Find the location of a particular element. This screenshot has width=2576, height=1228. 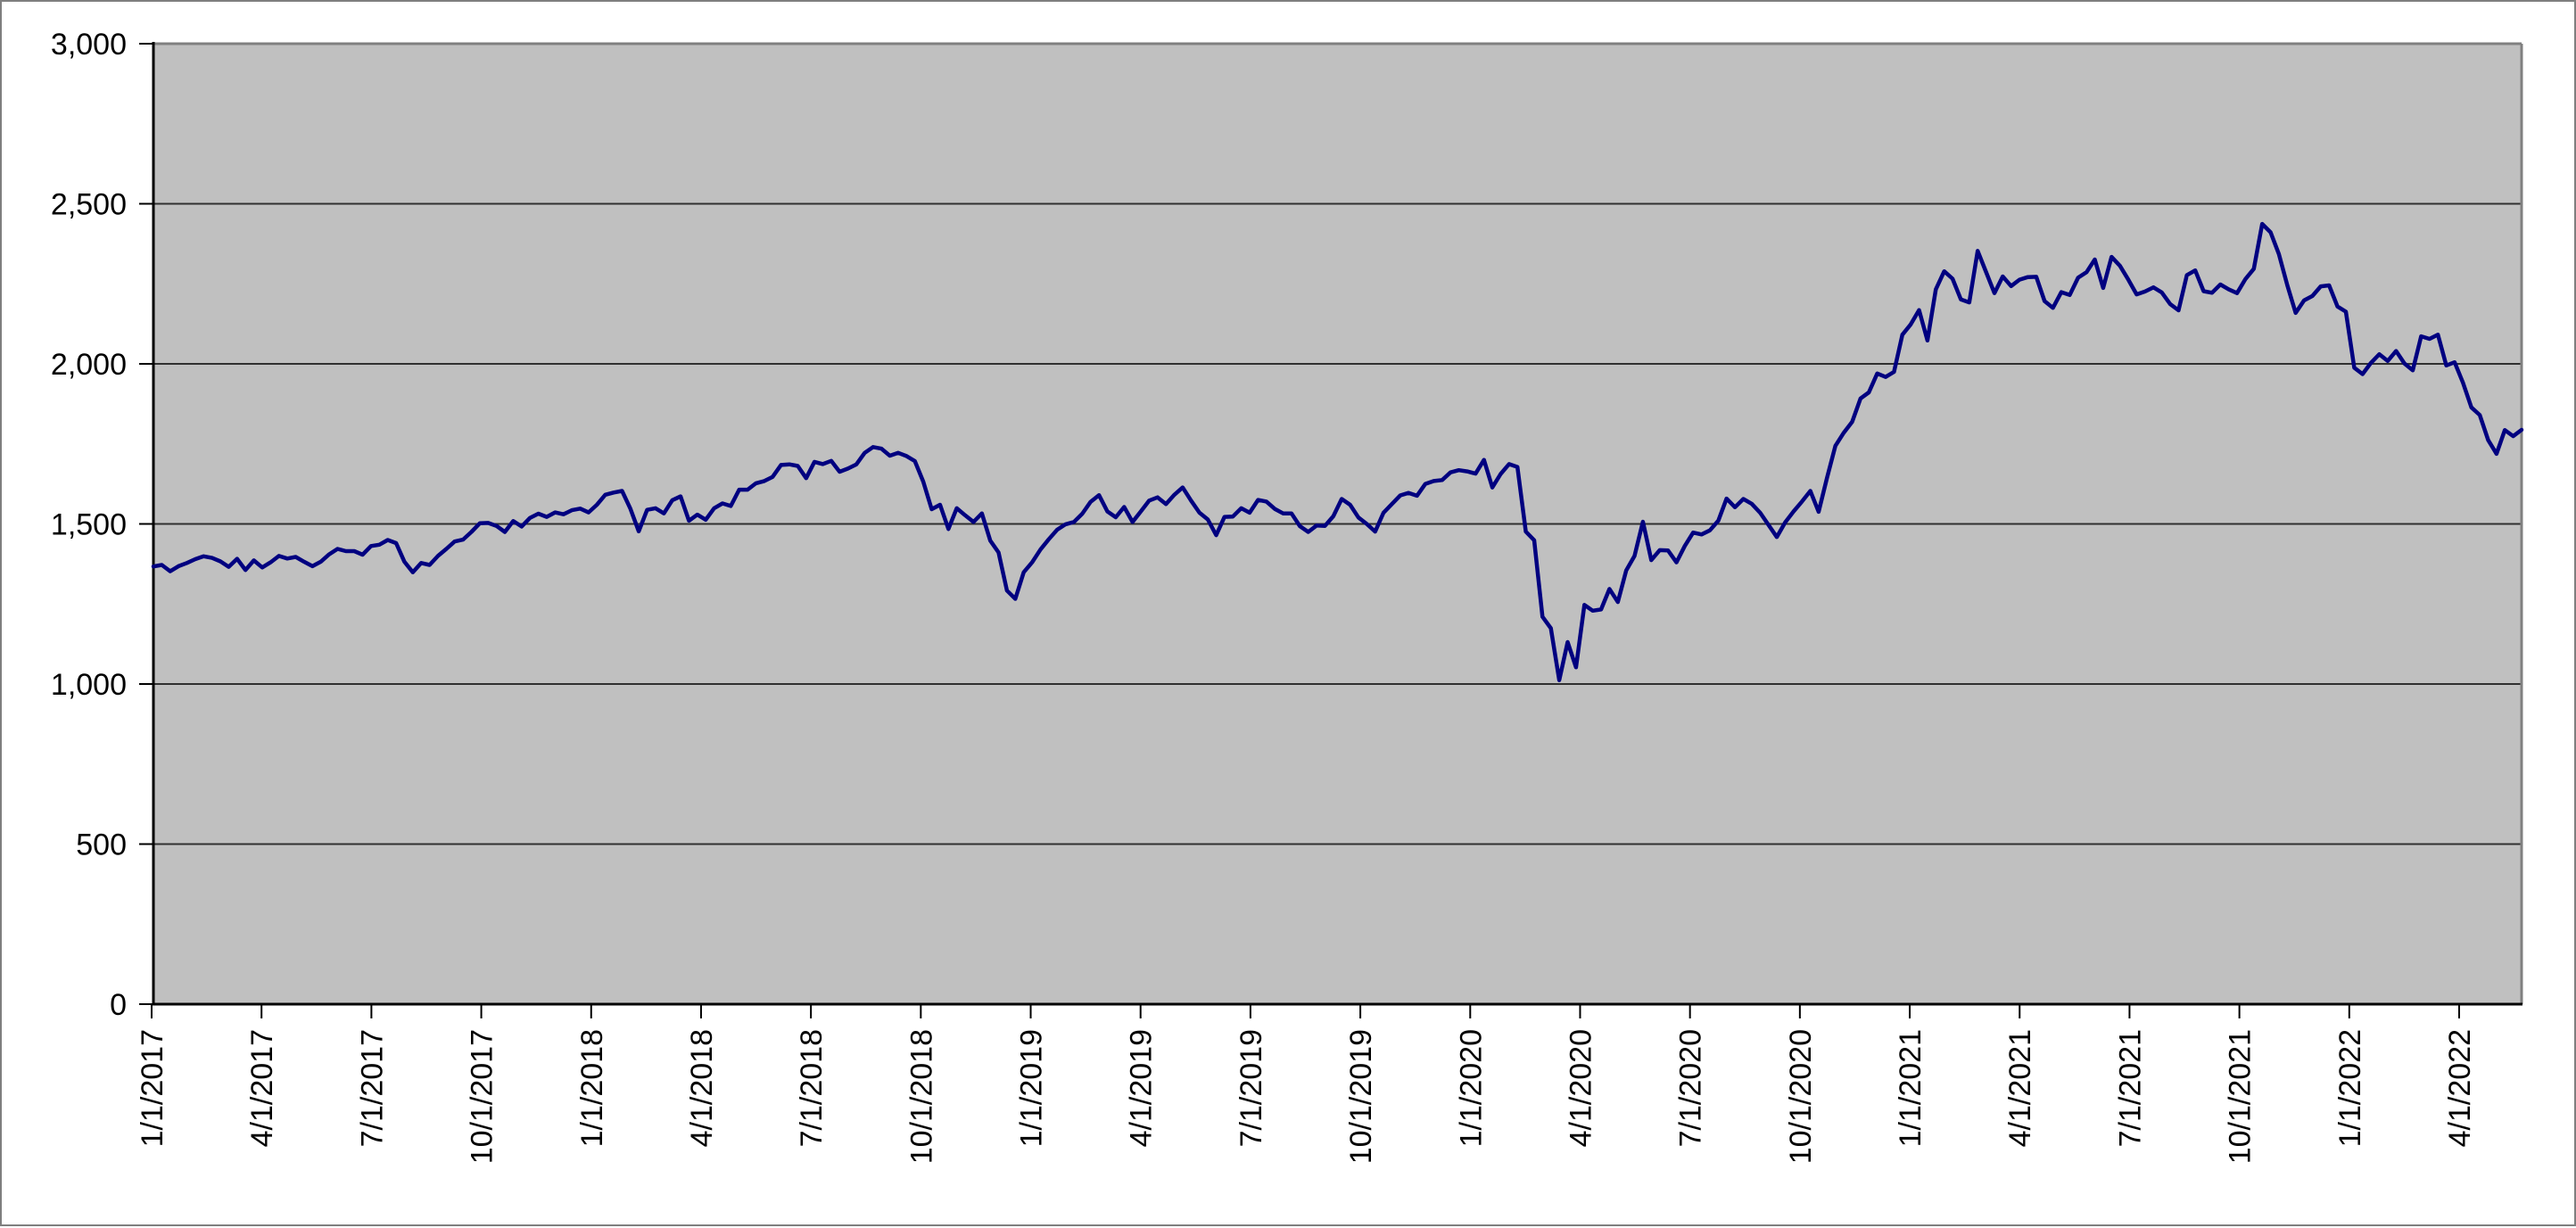

y-axis-label: 500 is located at coordinates (102, 845).